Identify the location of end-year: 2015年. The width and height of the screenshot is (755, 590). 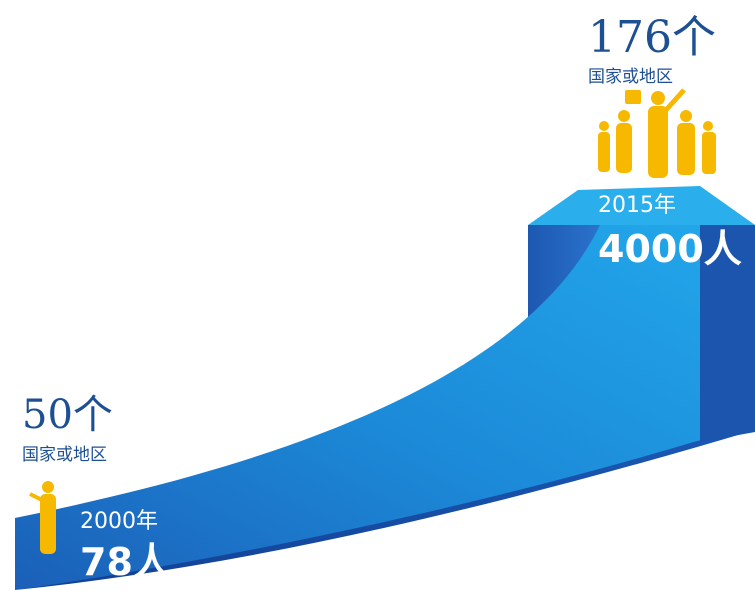
(637, 205).